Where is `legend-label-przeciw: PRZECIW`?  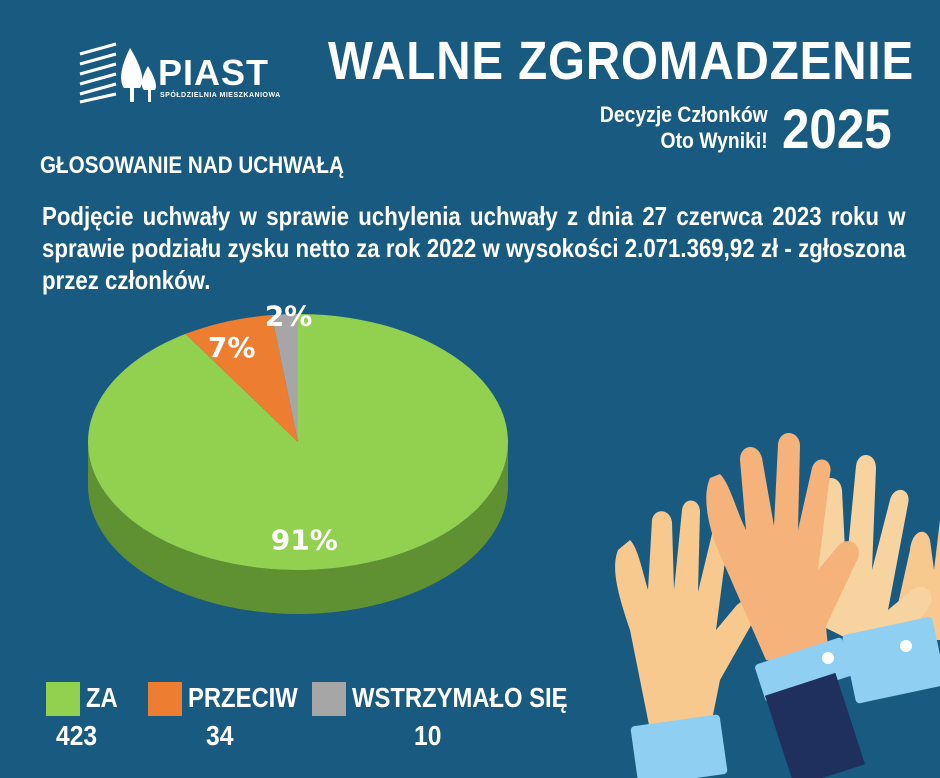
legend-label-przeciw: PRZECIW is located at coordinates (243, 697).